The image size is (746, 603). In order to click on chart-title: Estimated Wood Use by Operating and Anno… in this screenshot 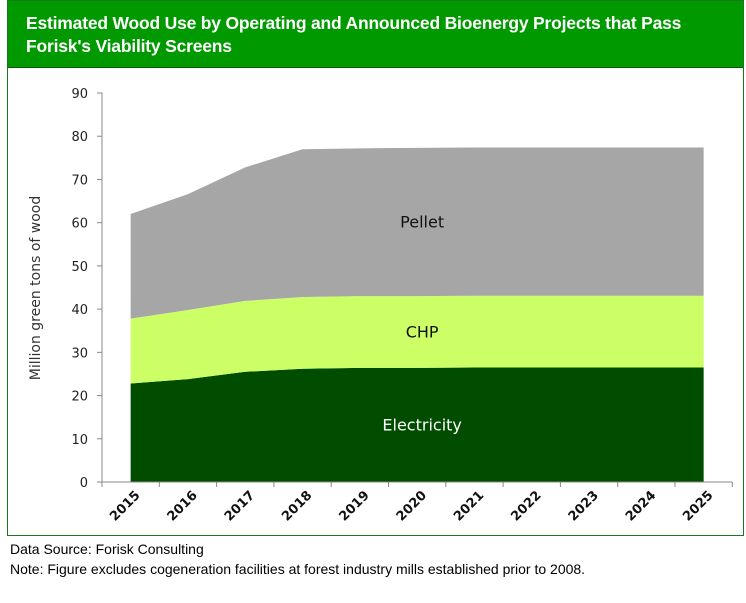, I will do `click(354, 34)`.